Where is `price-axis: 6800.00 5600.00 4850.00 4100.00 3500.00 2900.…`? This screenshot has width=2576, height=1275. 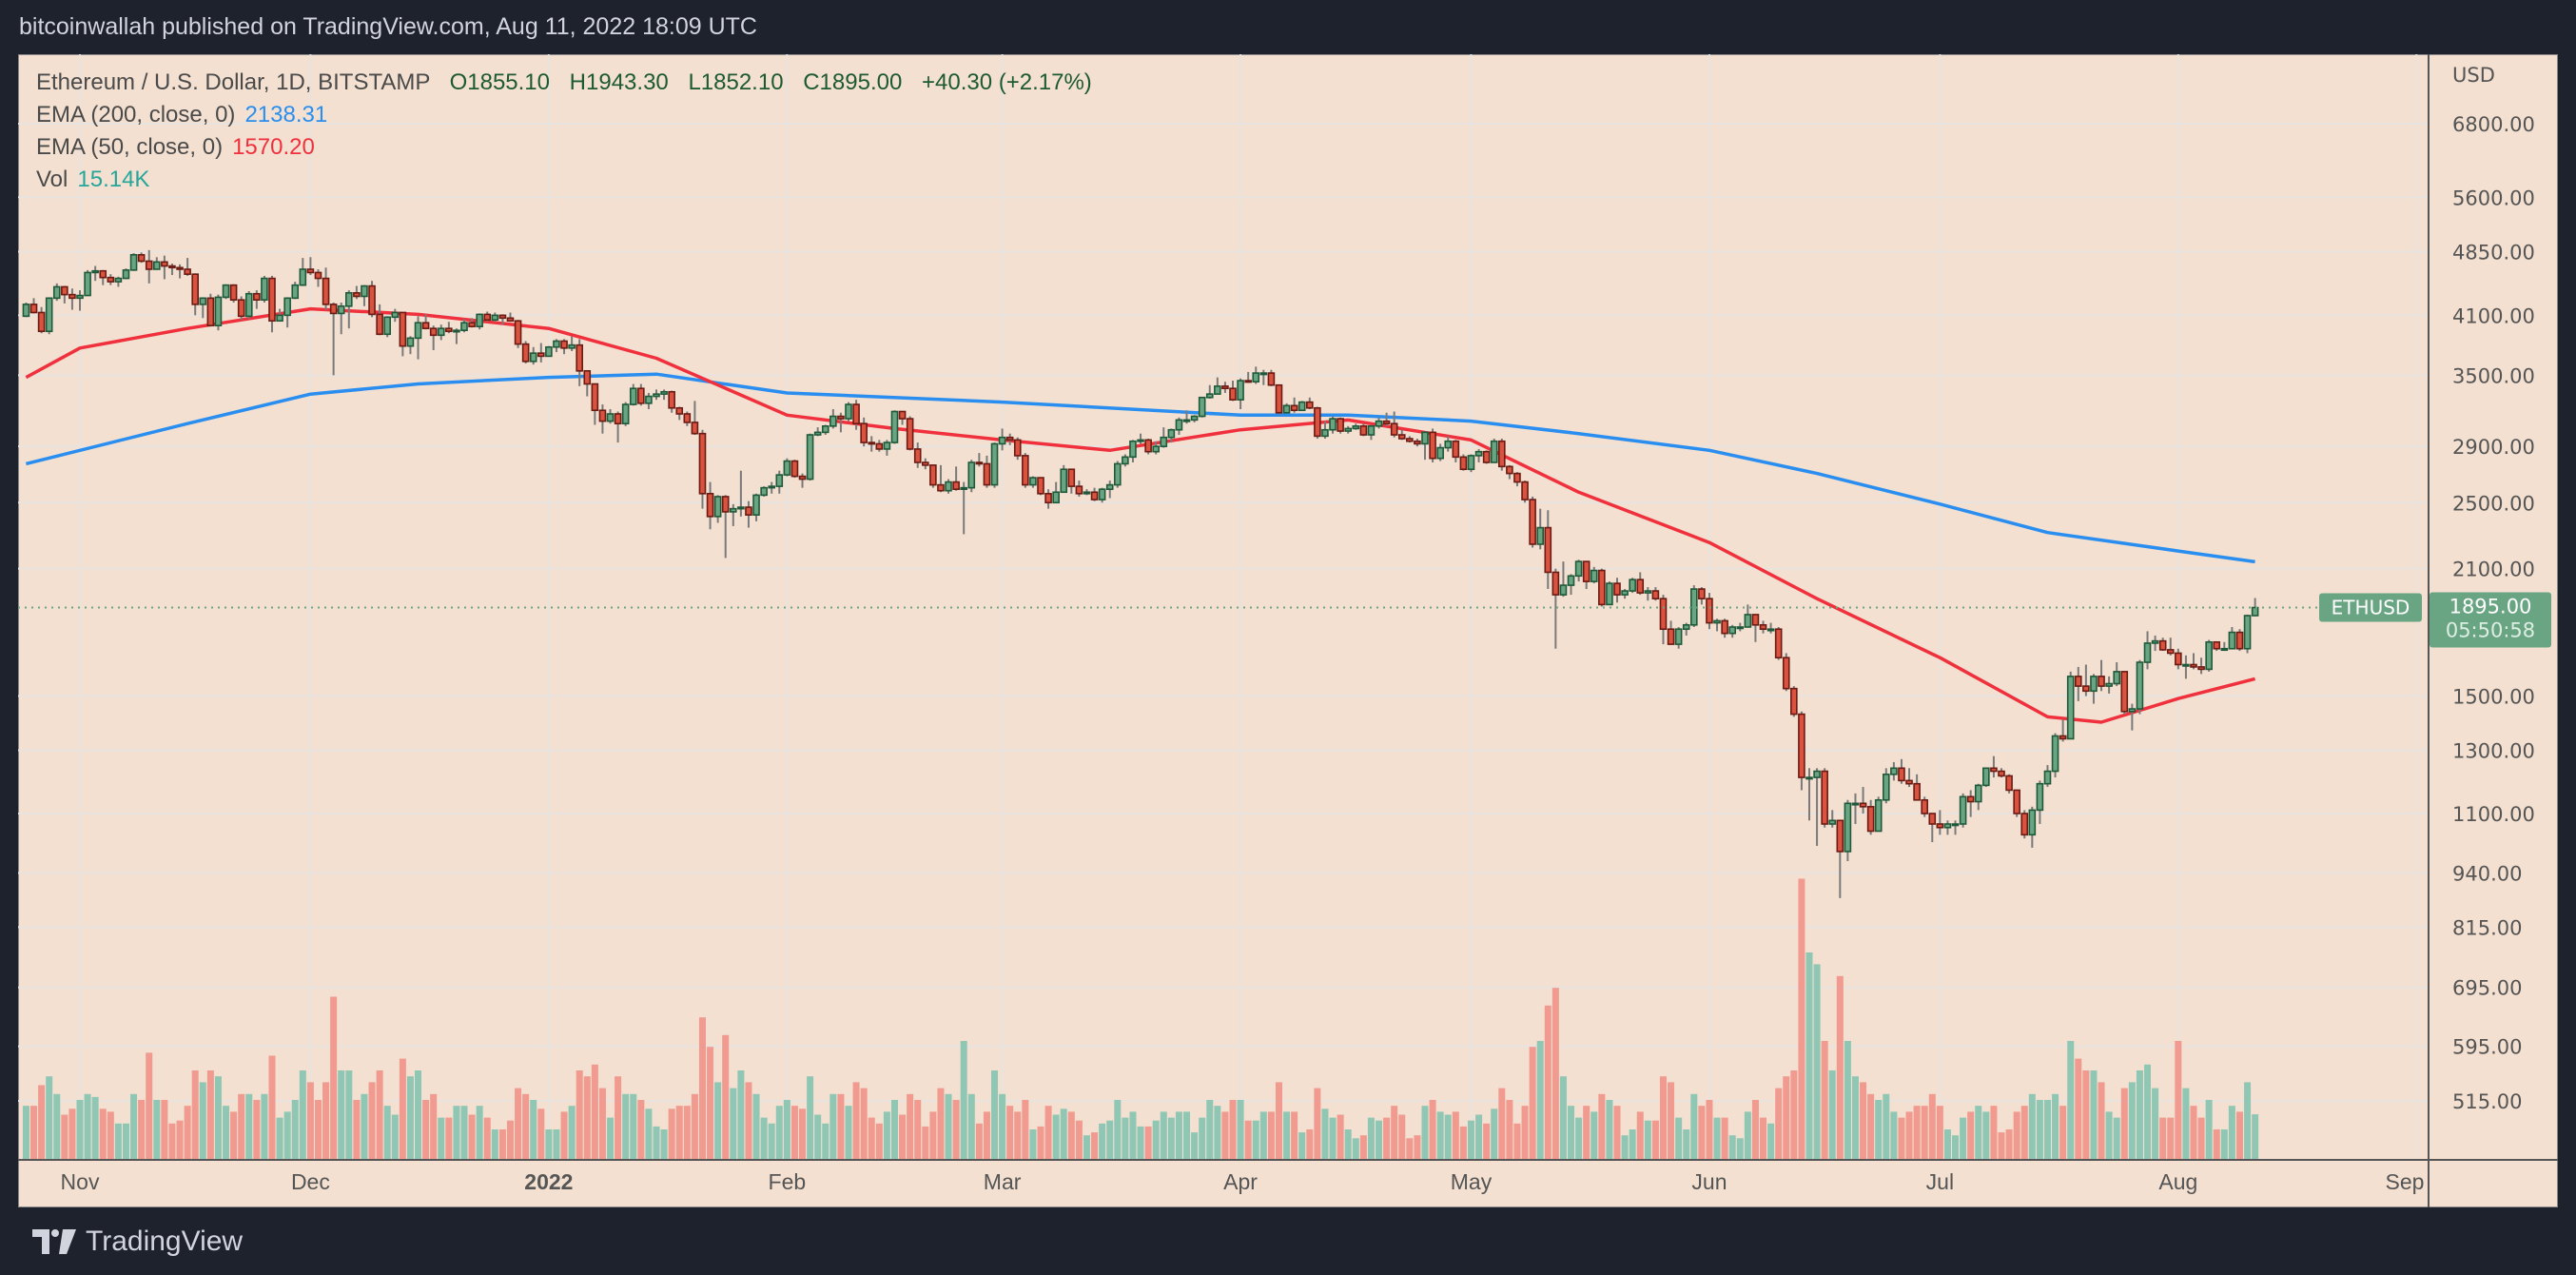
price-axis: 6800.00 5600.00 4850.00 4100.00 3500.00 2900.… is located at coordinates (2493, 613).